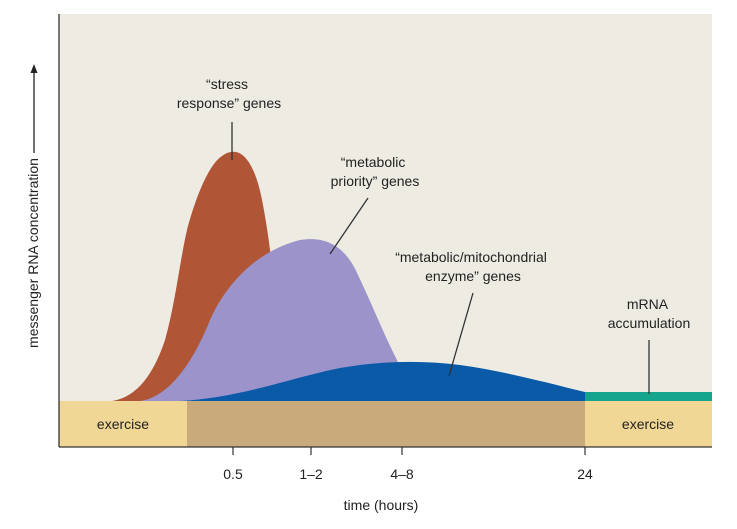  I want to click on enzyme-genes-leader, so click(461, 334).